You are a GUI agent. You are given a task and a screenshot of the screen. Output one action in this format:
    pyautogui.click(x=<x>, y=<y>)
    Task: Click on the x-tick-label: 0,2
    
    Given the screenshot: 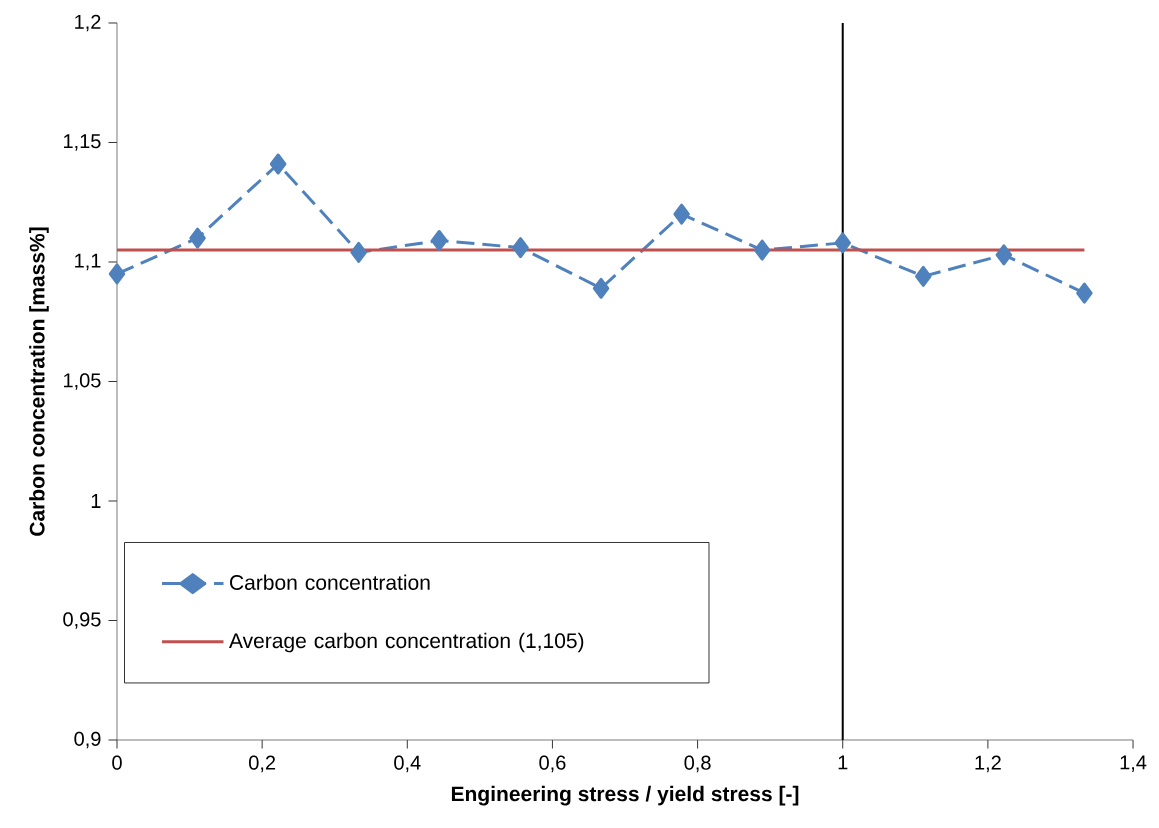 What is the action you would take?
    pyautogui.click(x=262, y=764)
    